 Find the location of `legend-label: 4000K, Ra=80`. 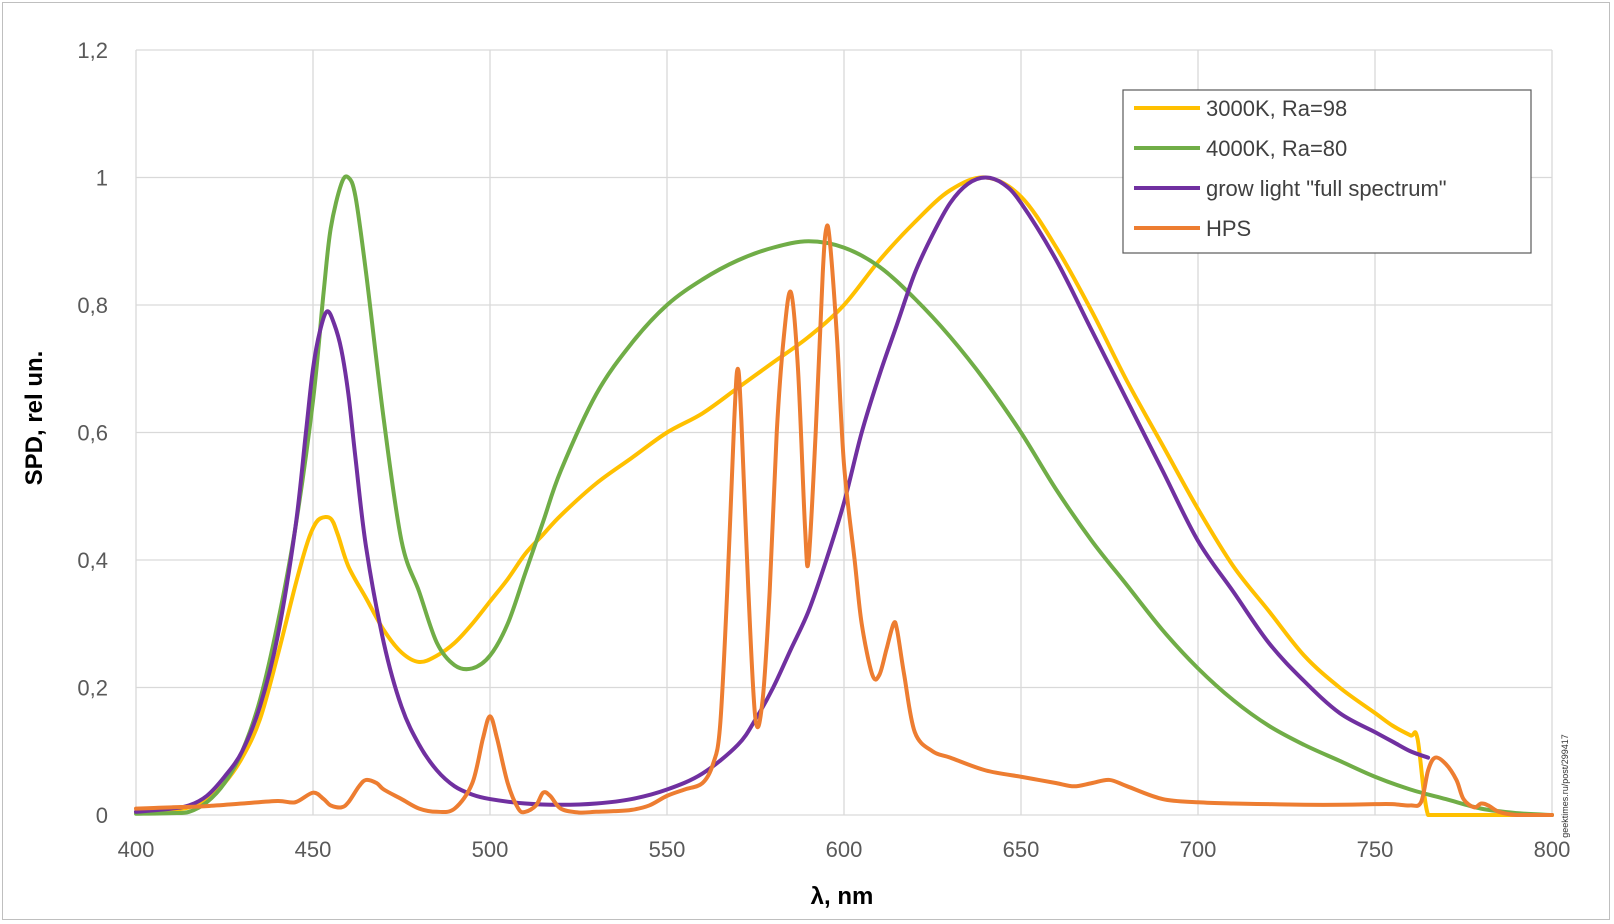

legend-label: 4000K, Ra=80 is located at coordinates (1276, 148).